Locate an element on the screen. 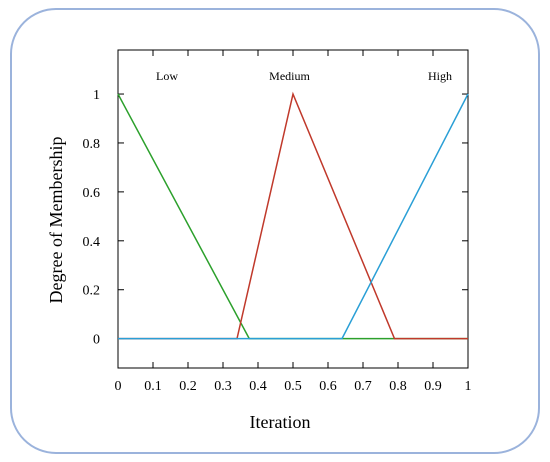 The image size is (550, 462). x-tick-label: 0 is located at coordinates (118, 386).